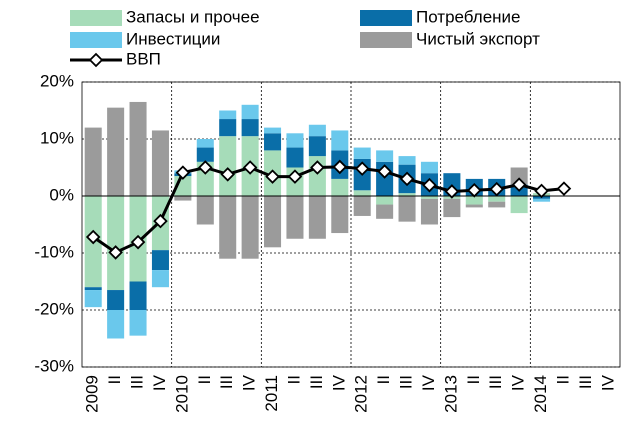  What do you see at coordinates (143, 58) in the screenshot?
I see `legend-label: ВВП` at bounding box center [143, 58].